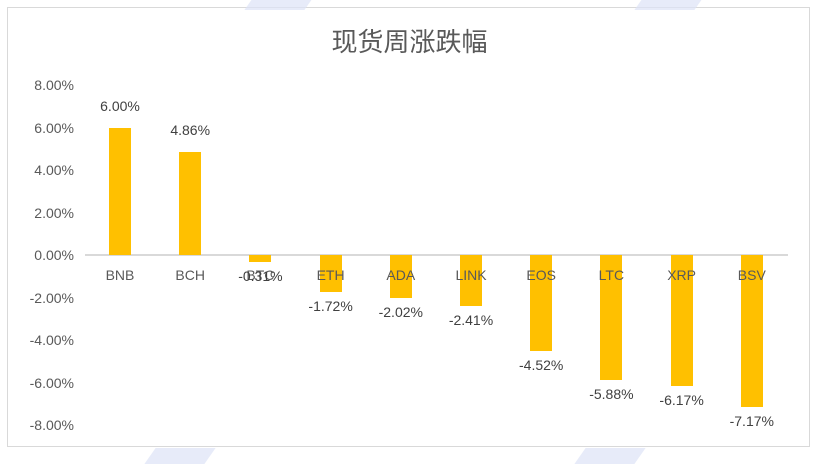  I want to click on y-tick-label: 2.00%, so click(54, 212).